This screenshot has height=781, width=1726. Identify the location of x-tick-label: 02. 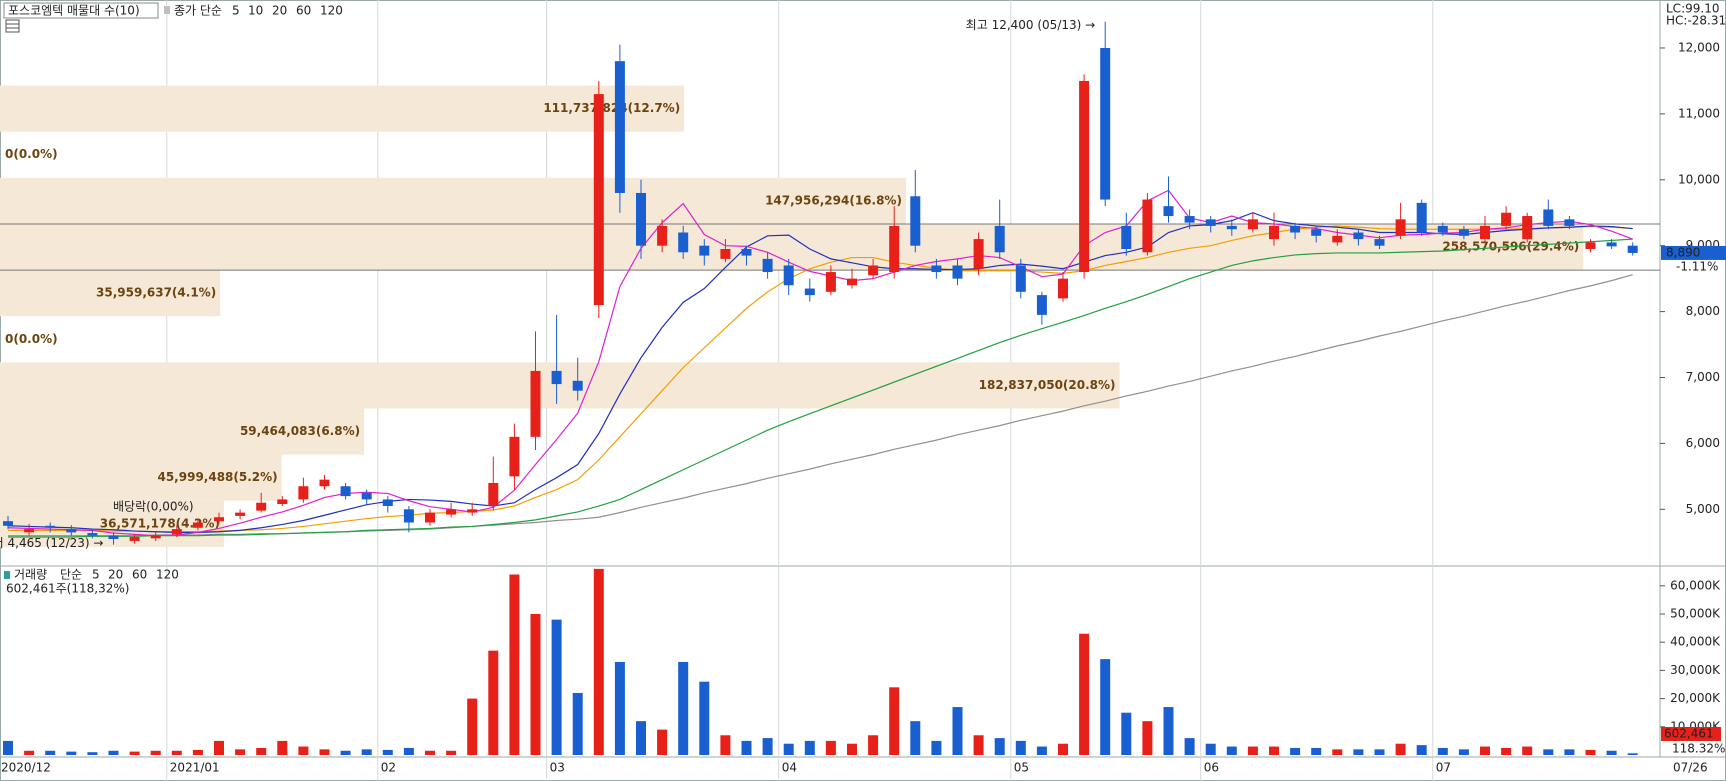
(388, 768).